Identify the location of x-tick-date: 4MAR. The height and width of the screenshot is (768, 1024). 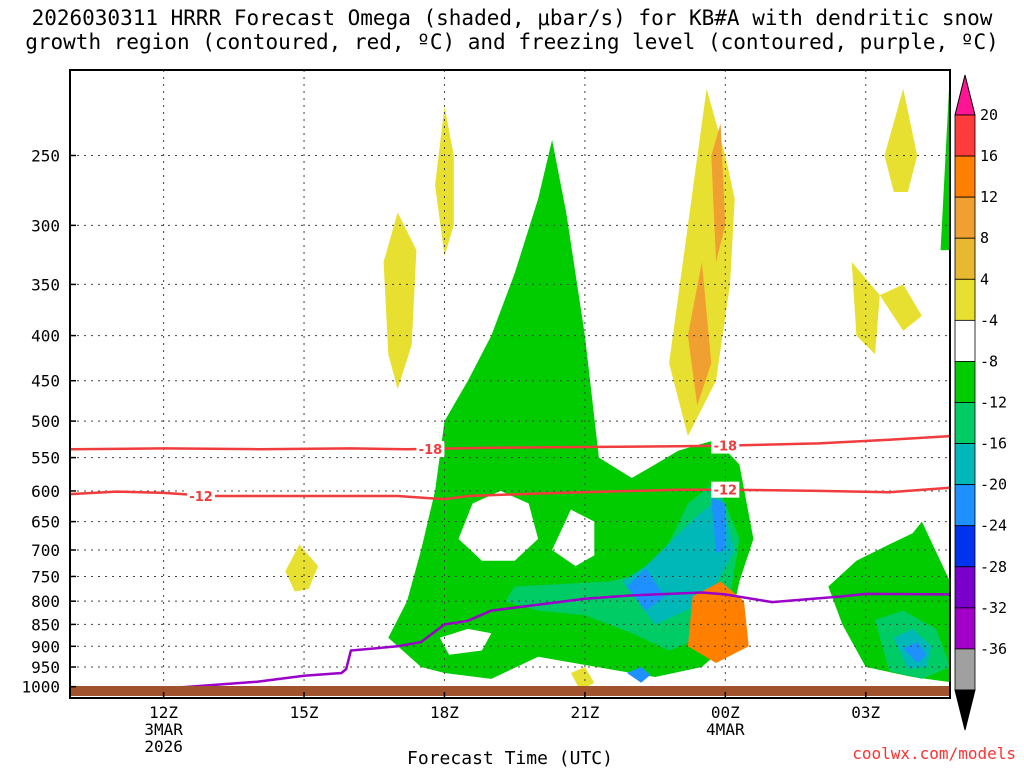
(725, 729).